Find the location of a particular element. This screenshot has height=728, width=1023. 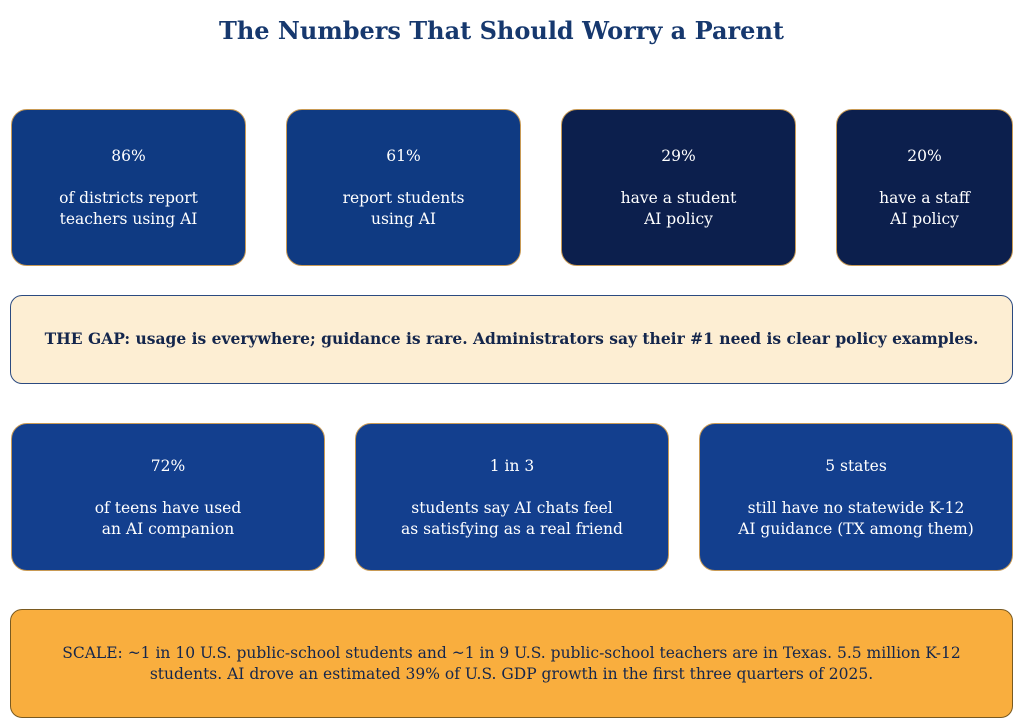

stat-value: 20% is located at coordinates (924, 156).